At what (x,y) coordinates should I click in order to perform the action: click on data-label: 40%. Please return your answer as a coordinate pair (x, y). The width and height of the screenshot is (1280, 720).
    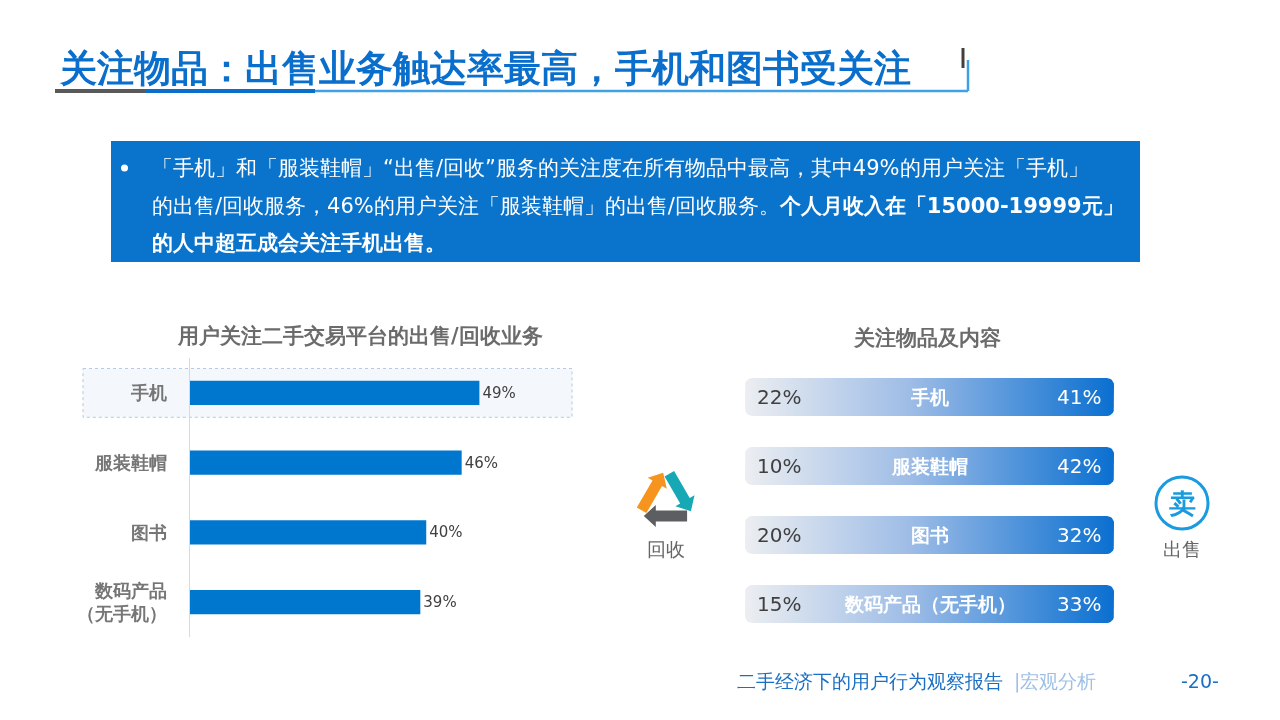
    Looking at the image, I should click on (446, 532).